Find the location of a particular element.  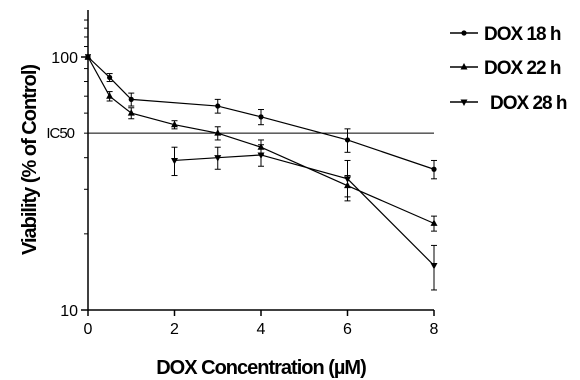

legend-item: DOX 28 h is located at coordinates (509, 103).